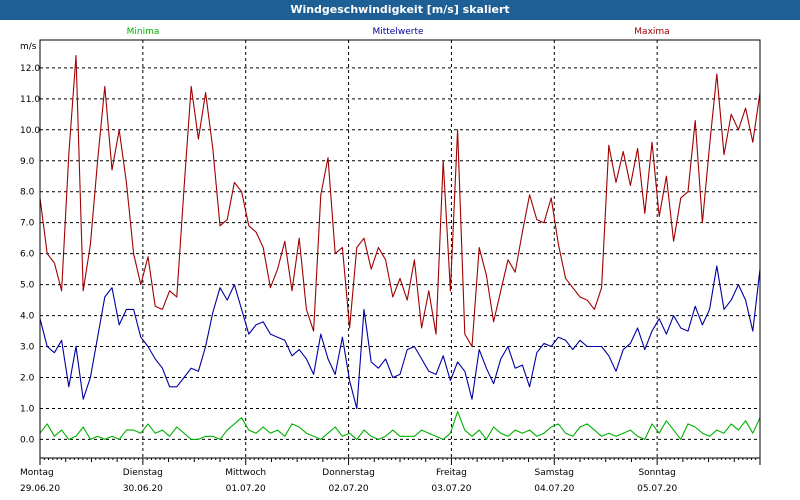  Describe the element at coordinates (651, 32) in the screenshot. I see `legend-maxima: Maxima` at that location.